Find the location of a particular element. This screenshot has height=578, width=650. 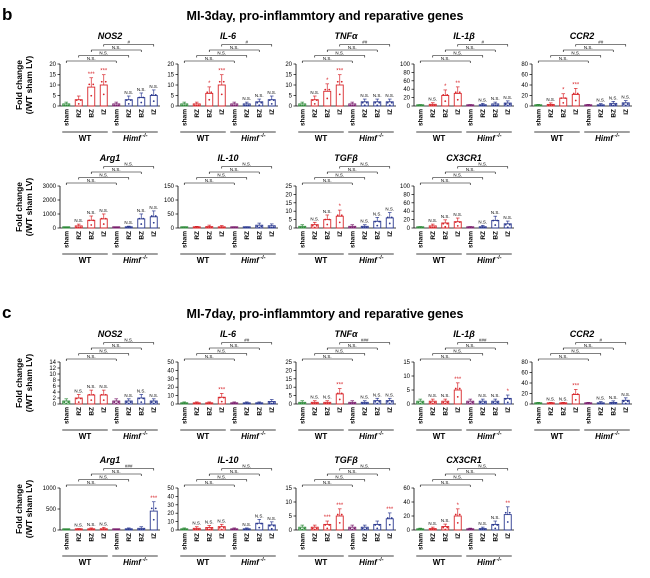

y-tick-label: 40 is located at coordinates (406, 503).